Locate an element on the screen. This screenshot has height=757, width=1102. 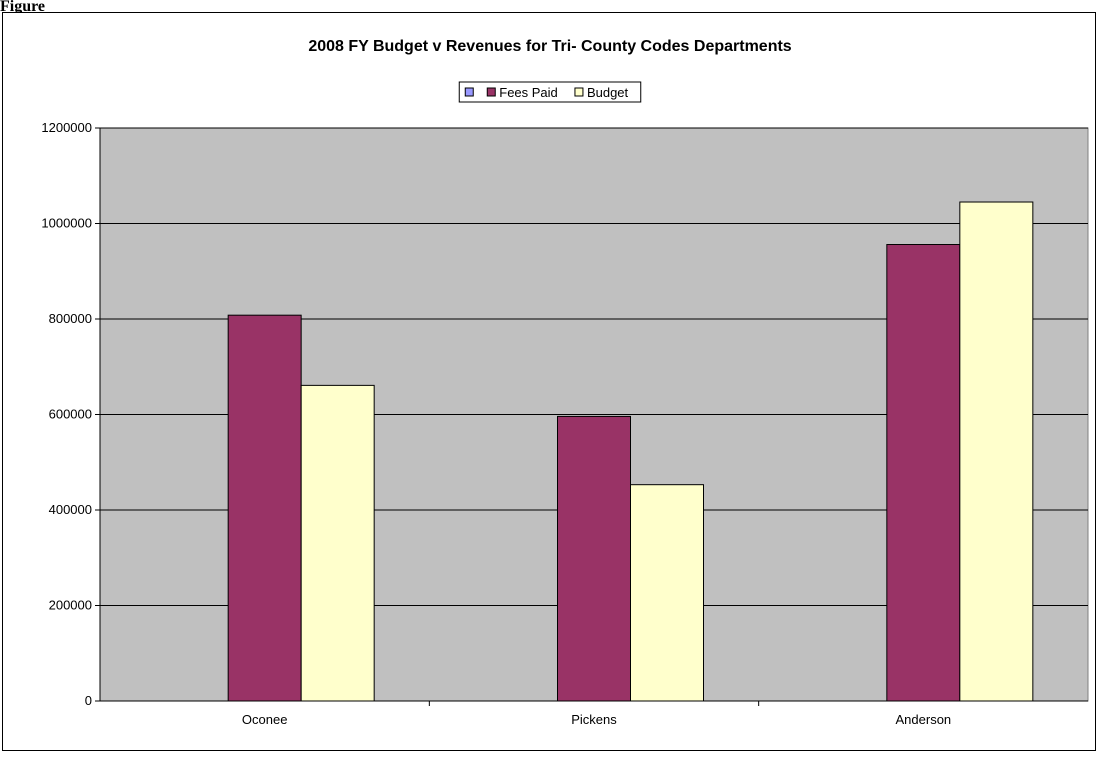
x-tick-labels: Oconee Pickens Anderson is located at coordinates (596, 719).